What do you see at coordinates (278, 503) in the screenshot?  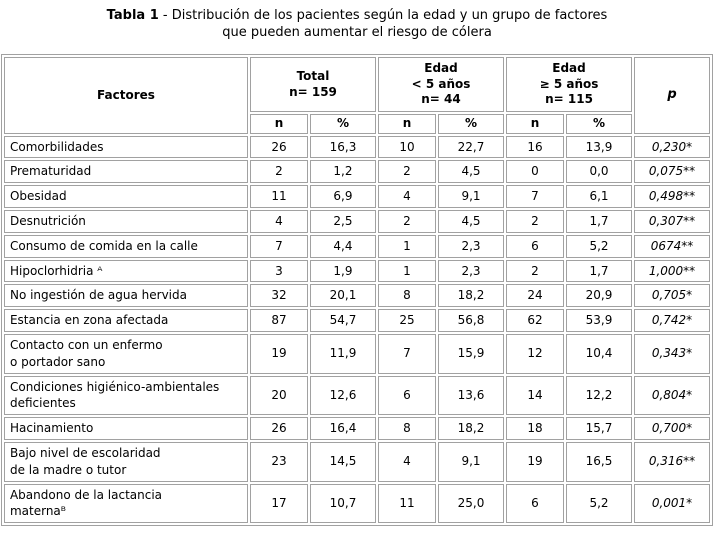 I see `total-n-cell: 17` at bounding box center [278, 503].